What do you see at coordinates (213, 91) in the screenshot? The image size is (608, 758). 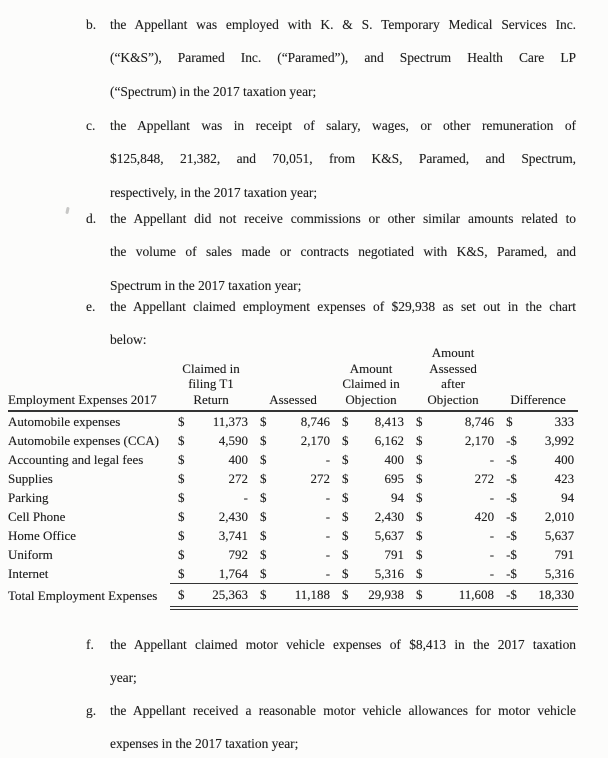 I see `clause-line: (“Spectrum) in the 2017 taxation year;` at bounding box center [213, 91].